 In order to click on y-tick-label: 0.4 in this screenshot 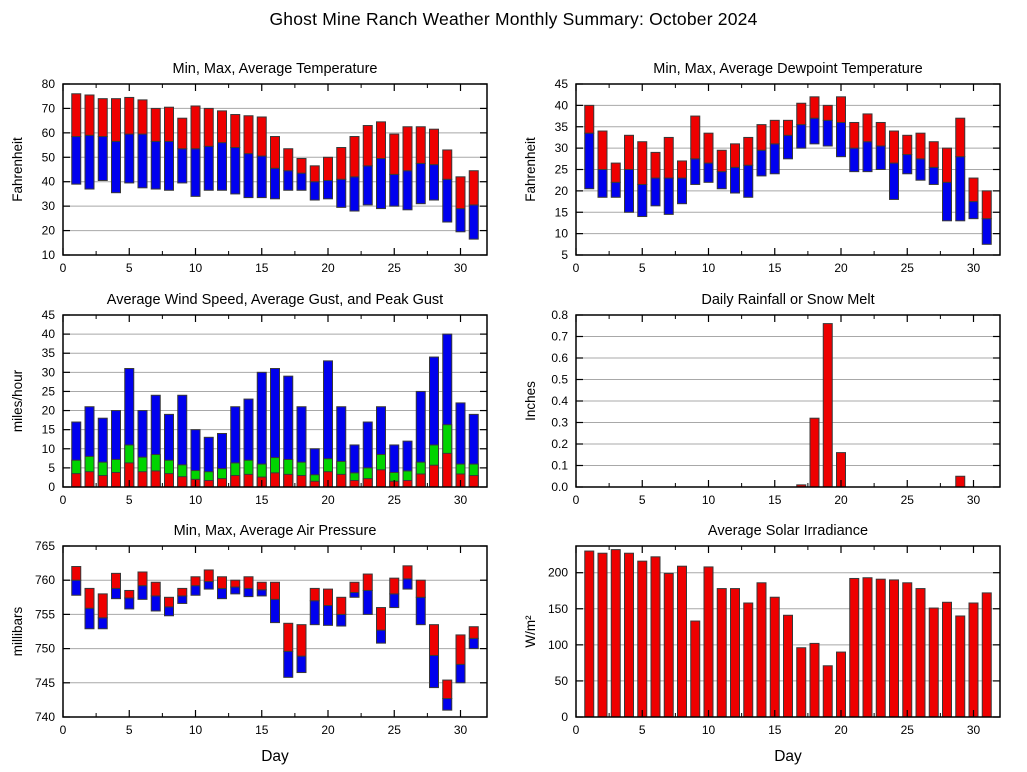, I will do `click(559, 401)`.